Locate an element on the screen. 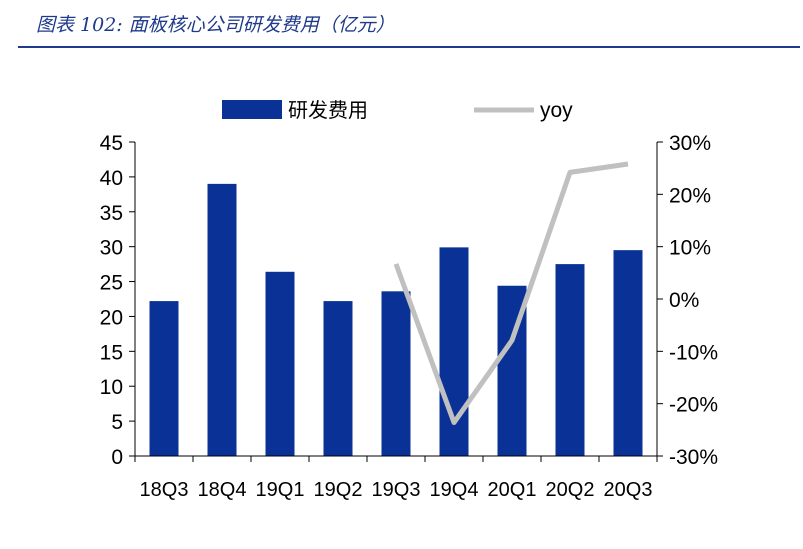 The height and width of the screenshot is (549, 803). left-tick-label: 5 is located at coordinates (117, 422).